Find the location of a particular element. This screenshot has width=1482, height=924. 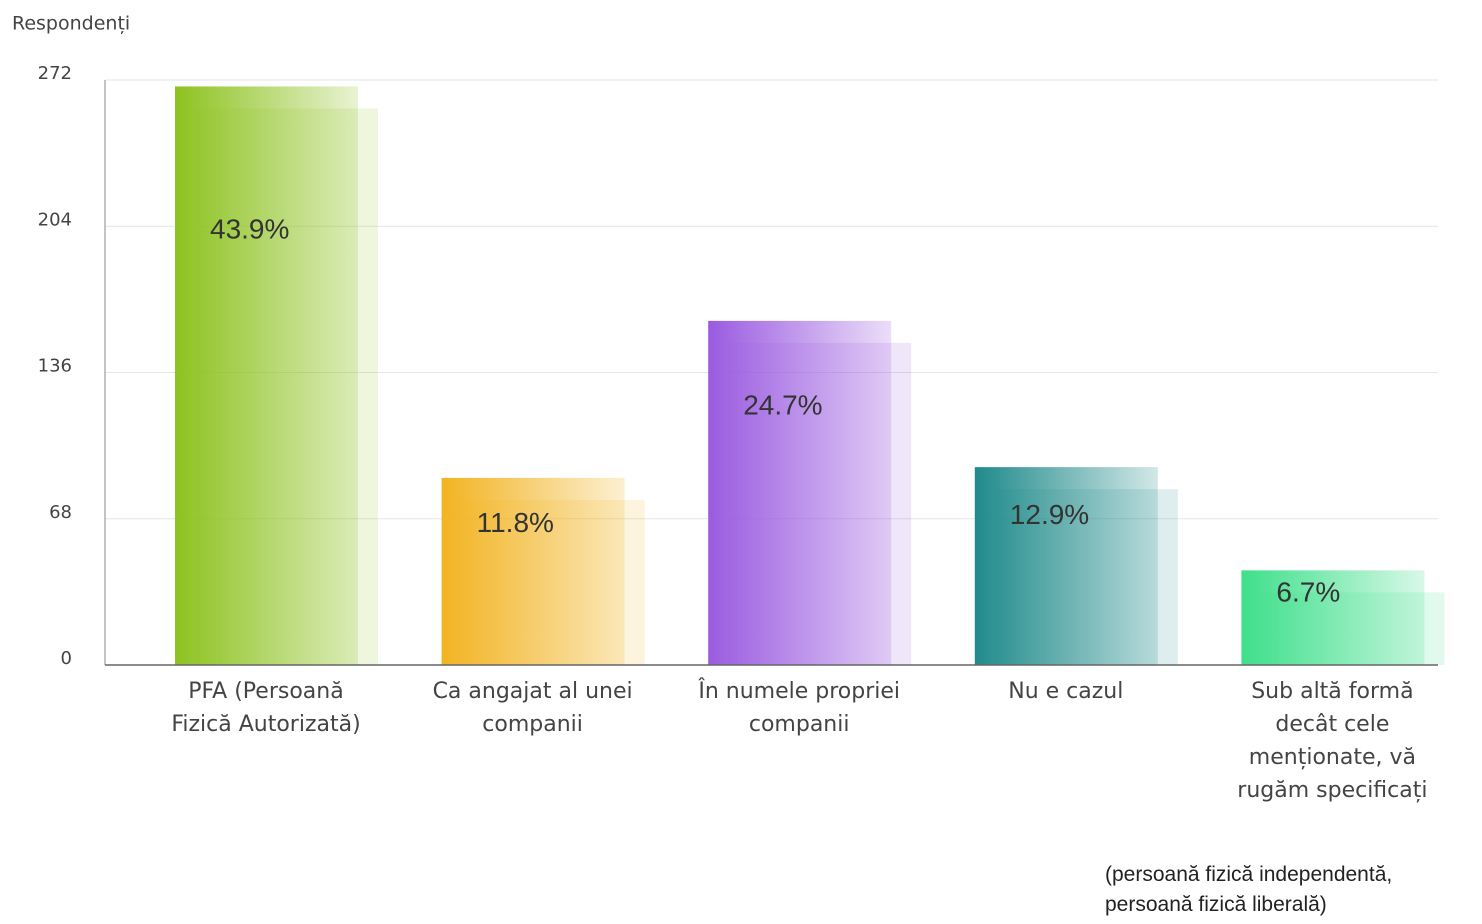

y-tick-label: 204 is located at coordinates (55, 219).